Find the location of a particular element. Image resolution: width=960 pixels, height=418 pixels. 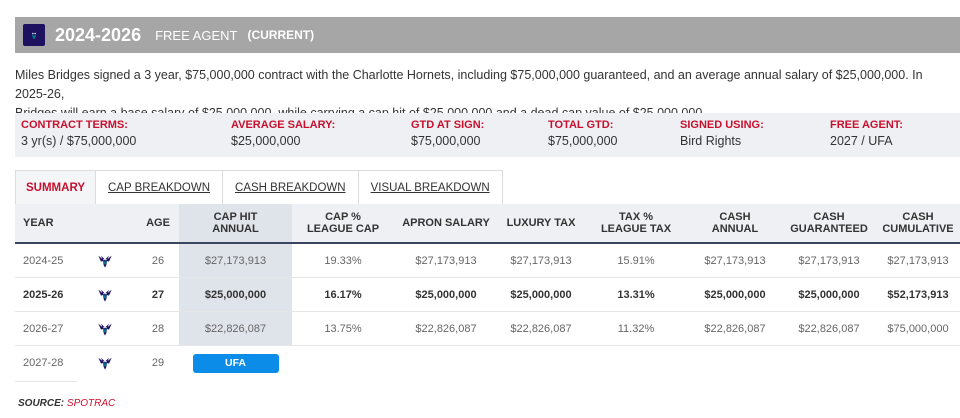

header-luxury-tax: LUXURY TAX is located at coordinates (541, 223).